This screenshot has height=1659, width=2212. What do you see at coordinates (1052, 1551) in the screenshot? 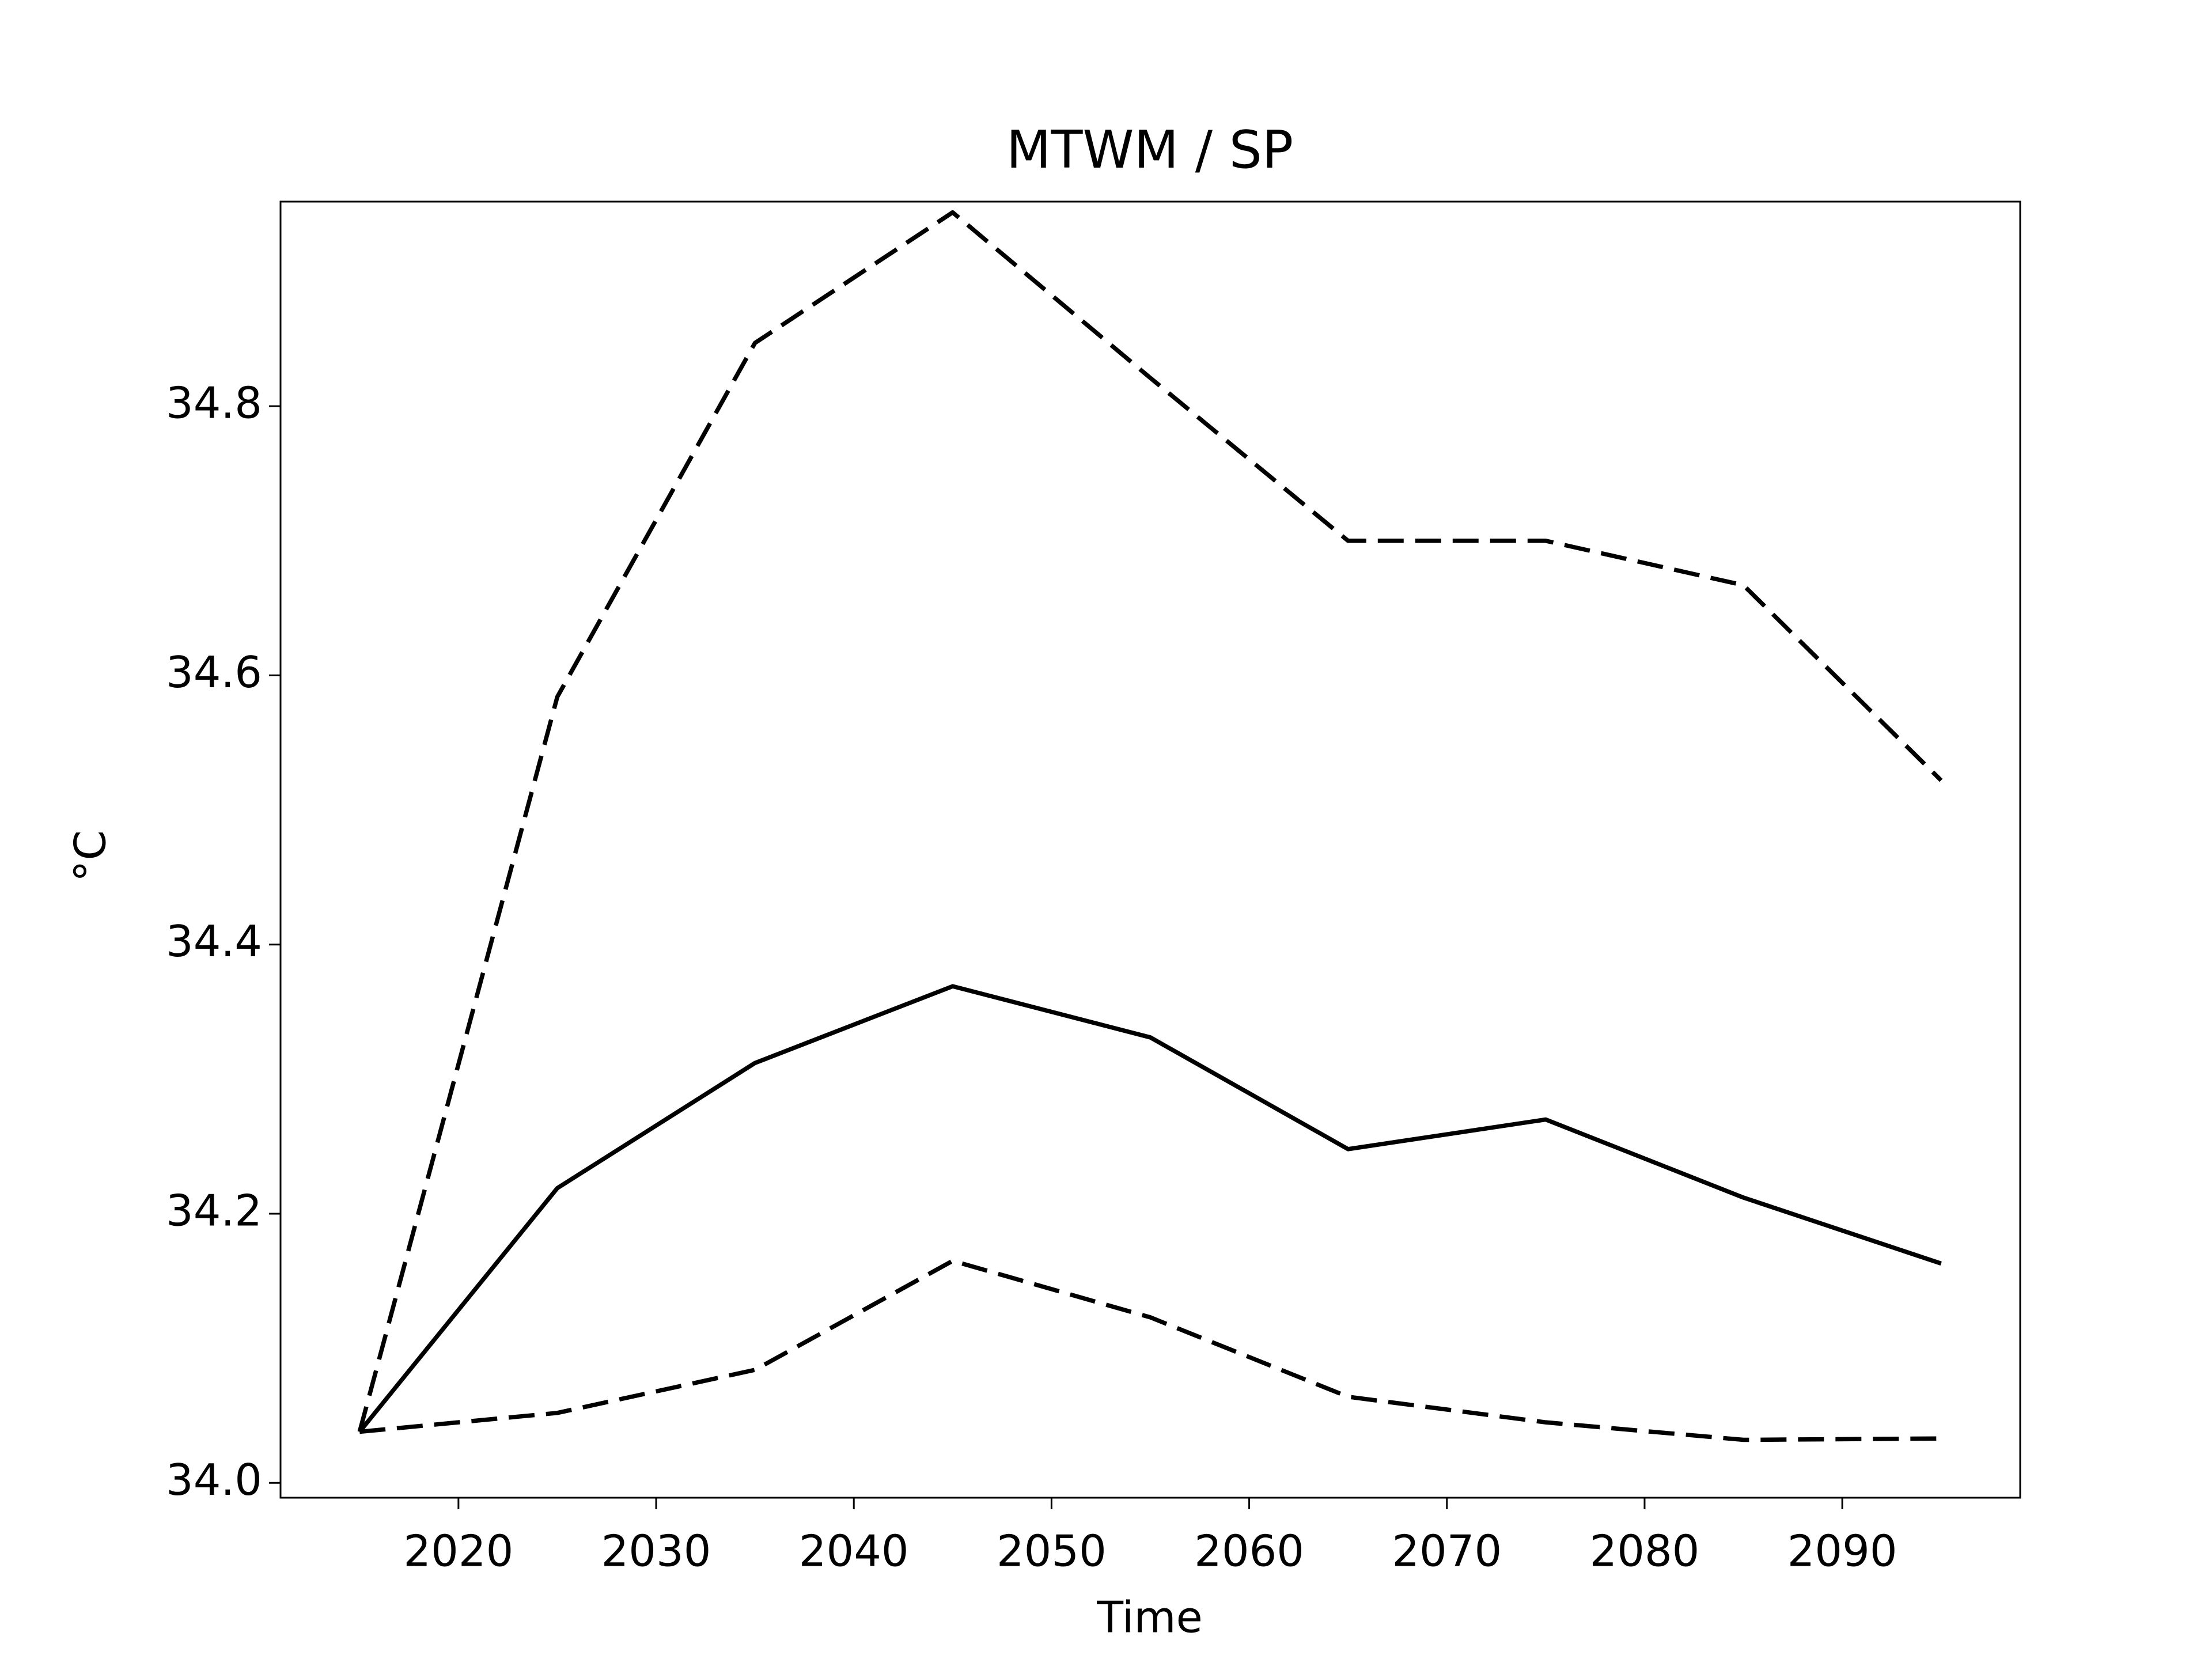
I see `x-tick-label: 2050` at bounding box center [1052, 1551].